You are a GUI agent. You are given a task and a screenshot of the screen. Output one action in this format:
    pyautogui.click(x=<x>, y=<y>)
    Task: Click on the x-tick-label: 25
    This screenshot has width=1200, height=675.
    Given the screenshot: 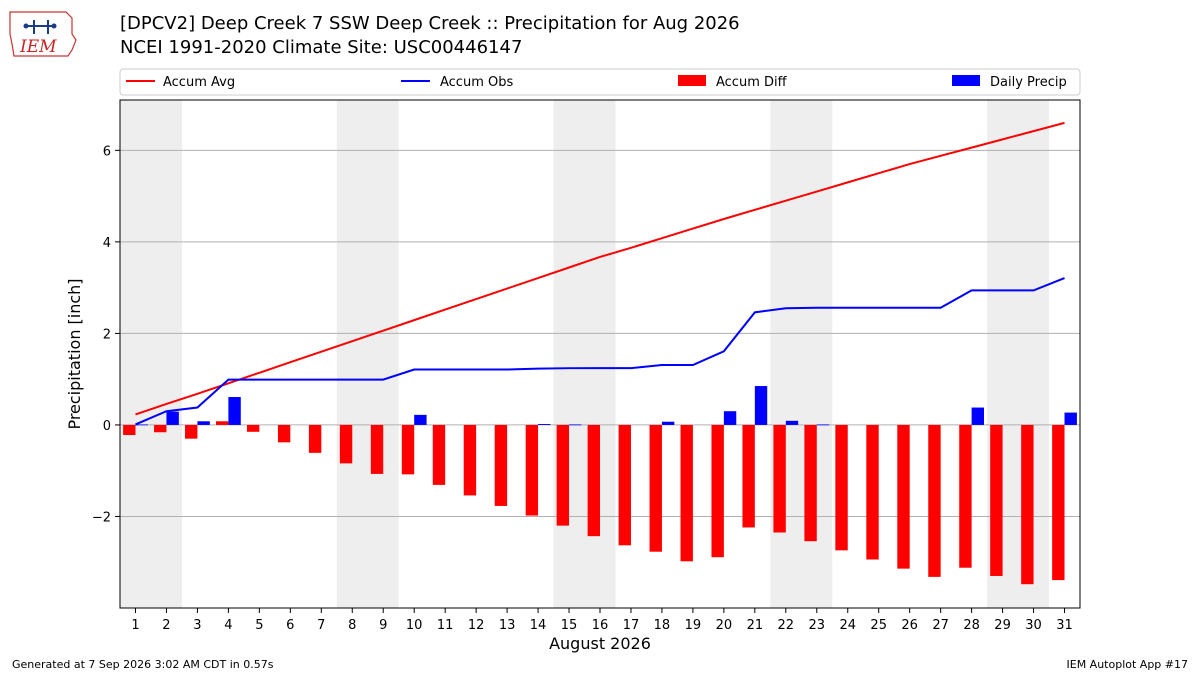 What is the action you would take?
    pyautogui.click(x=878, y=625)
    